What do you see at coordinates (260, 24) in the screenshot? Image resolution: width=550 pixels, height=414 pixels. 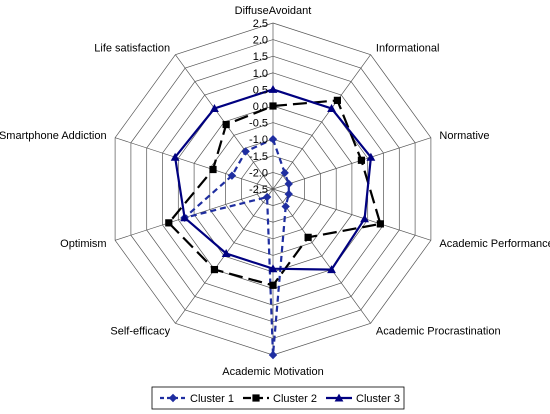 I see `tick-label: 2.5` at bounding box center [260, 24].